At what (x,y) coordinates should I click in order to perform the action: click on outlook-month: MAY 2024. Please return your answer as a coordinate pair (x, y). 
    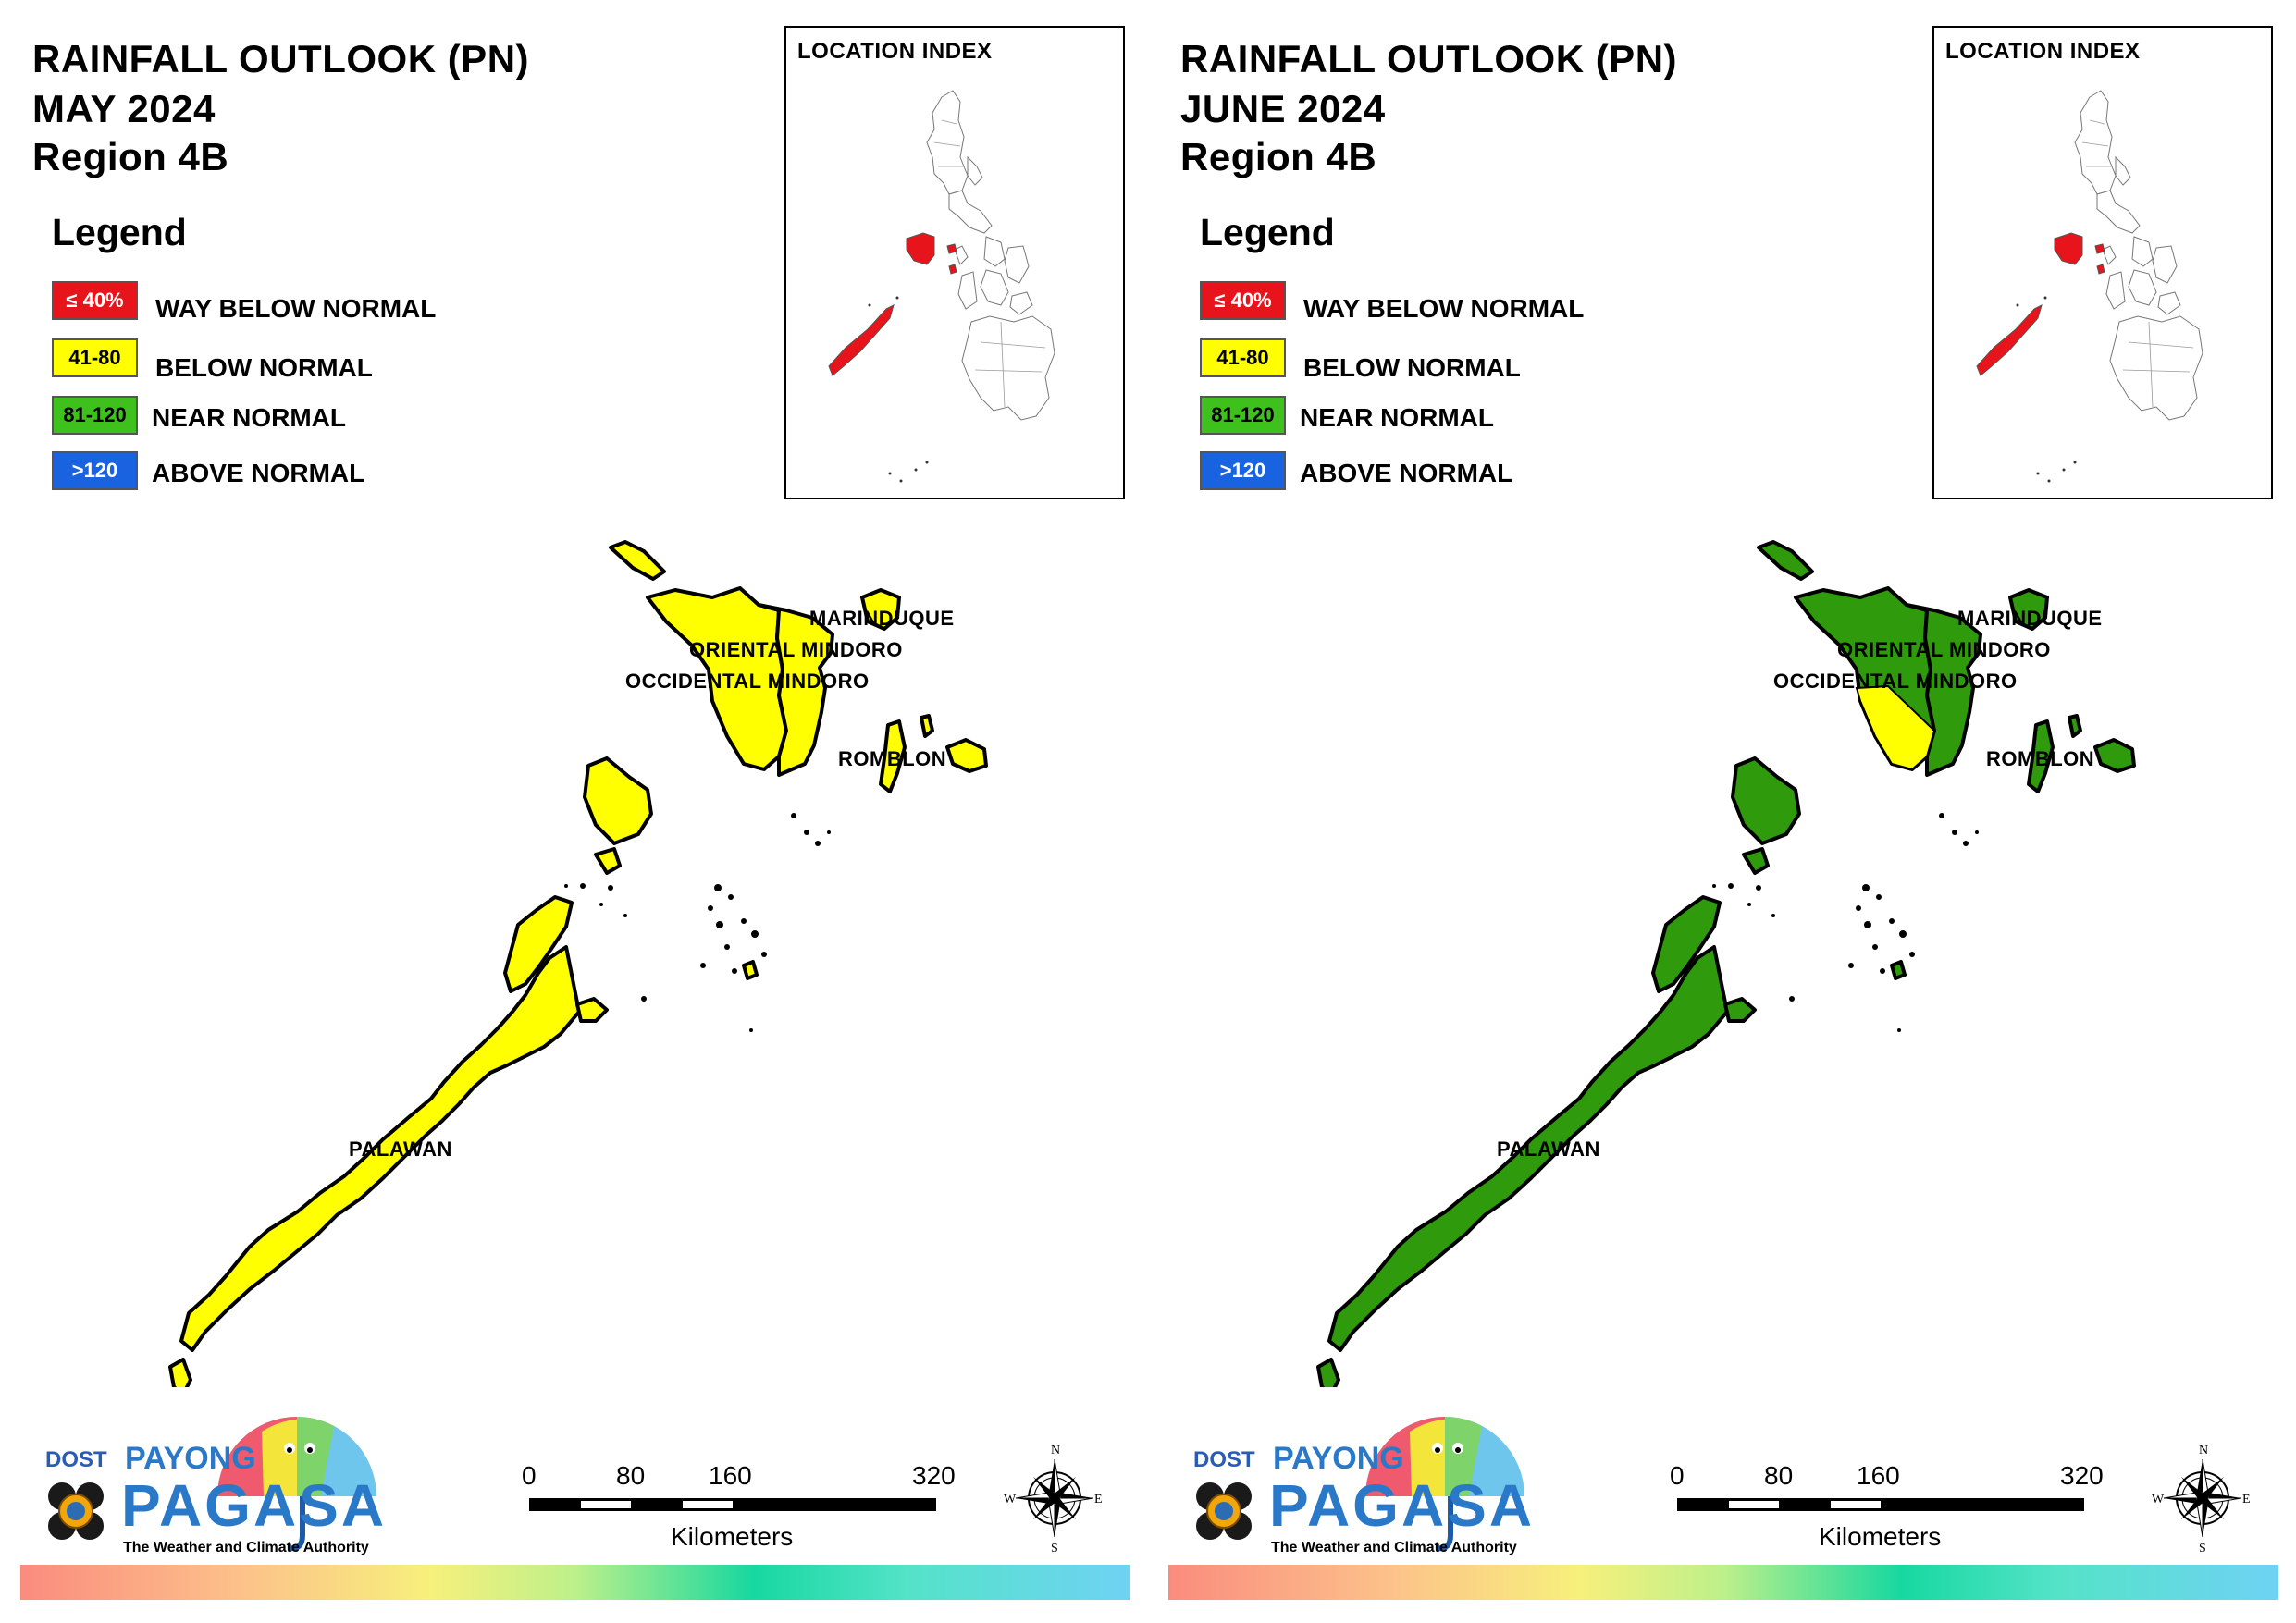
    Looking at the image, I should click on (124, 108).